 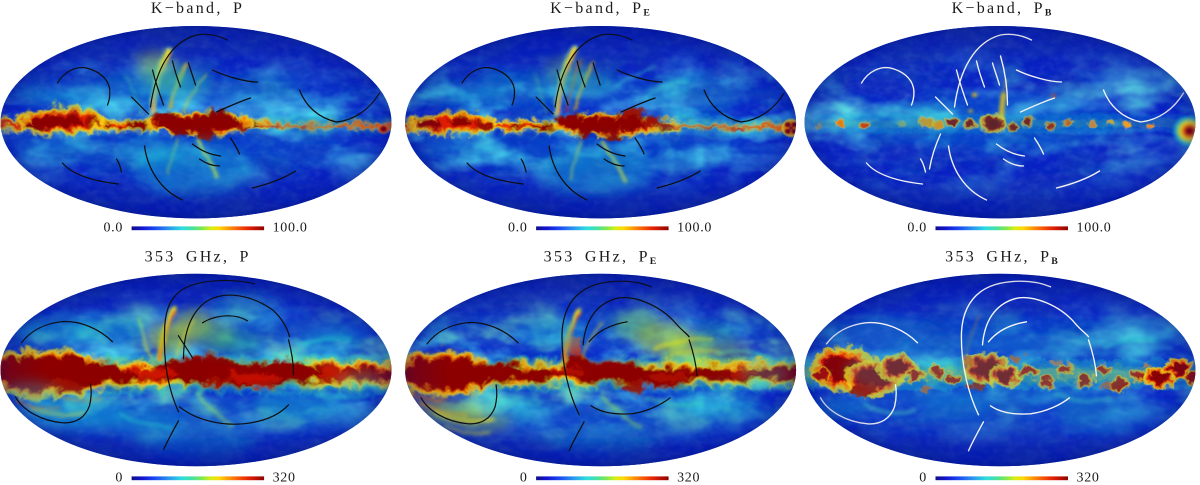 What do you see at coordinates (197, 8) in the screenshot?
I see `svg-text: K−band, P` at bounding box center [197, 8].